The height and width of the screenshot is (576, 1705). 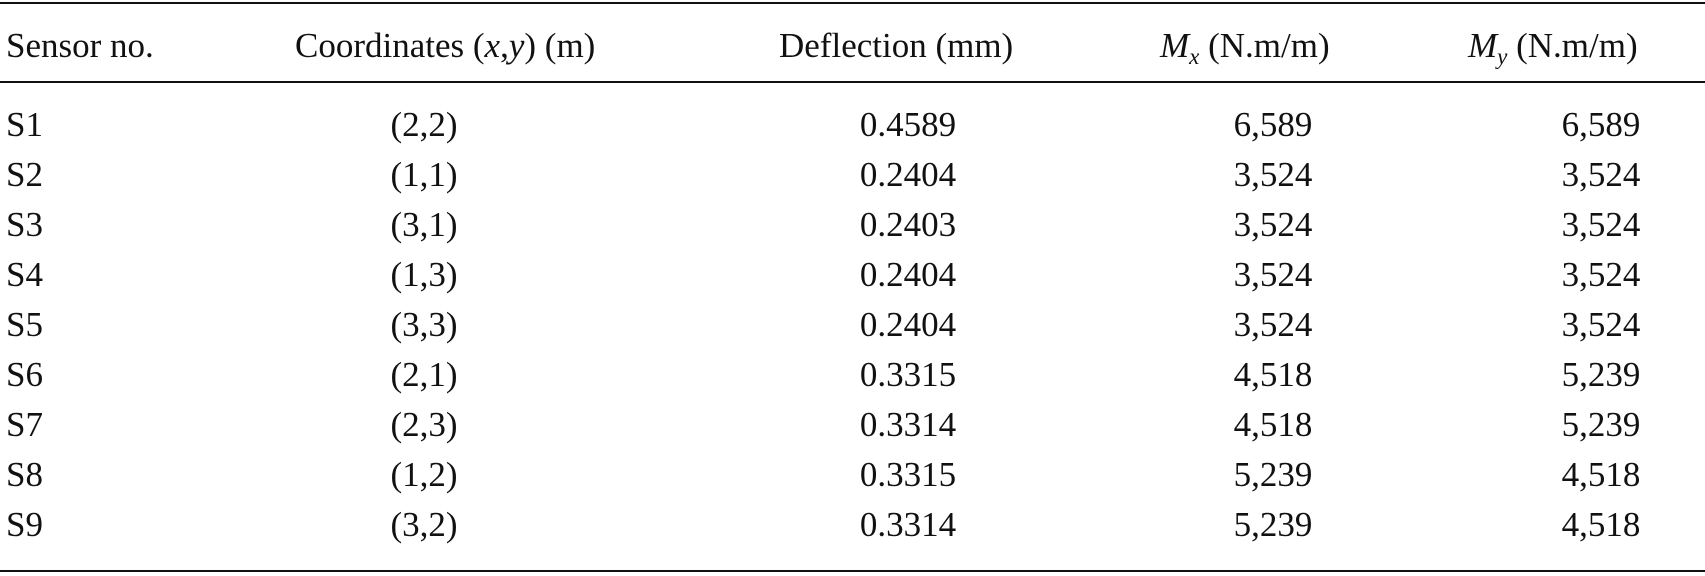 I want to click on cell-my: 6,589, so click(x=1601, y=124).